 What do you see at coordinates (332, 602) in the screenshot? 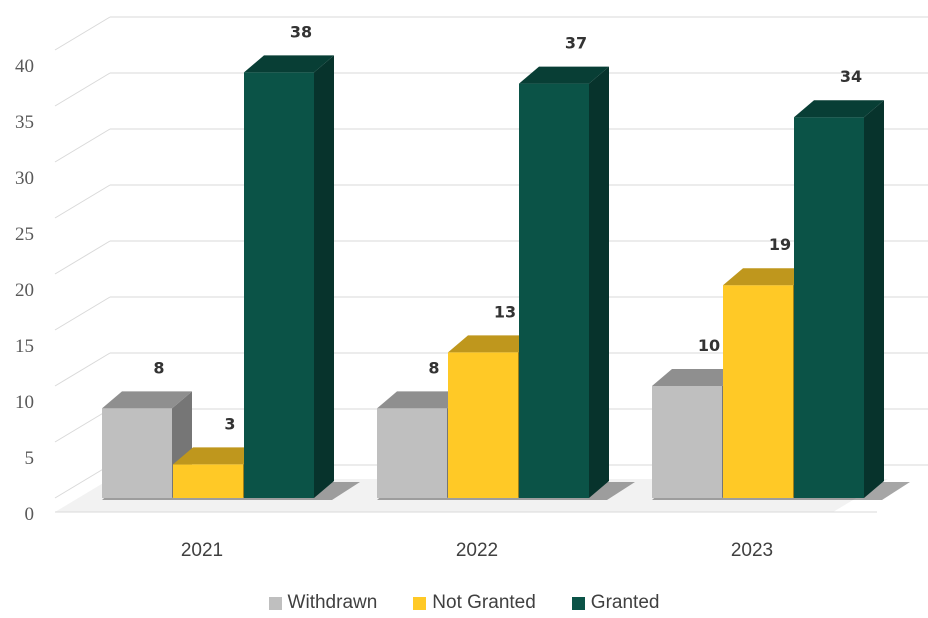
I see `legend-label-withdrawn: Withdrawn` at bounding box center [332, 602].